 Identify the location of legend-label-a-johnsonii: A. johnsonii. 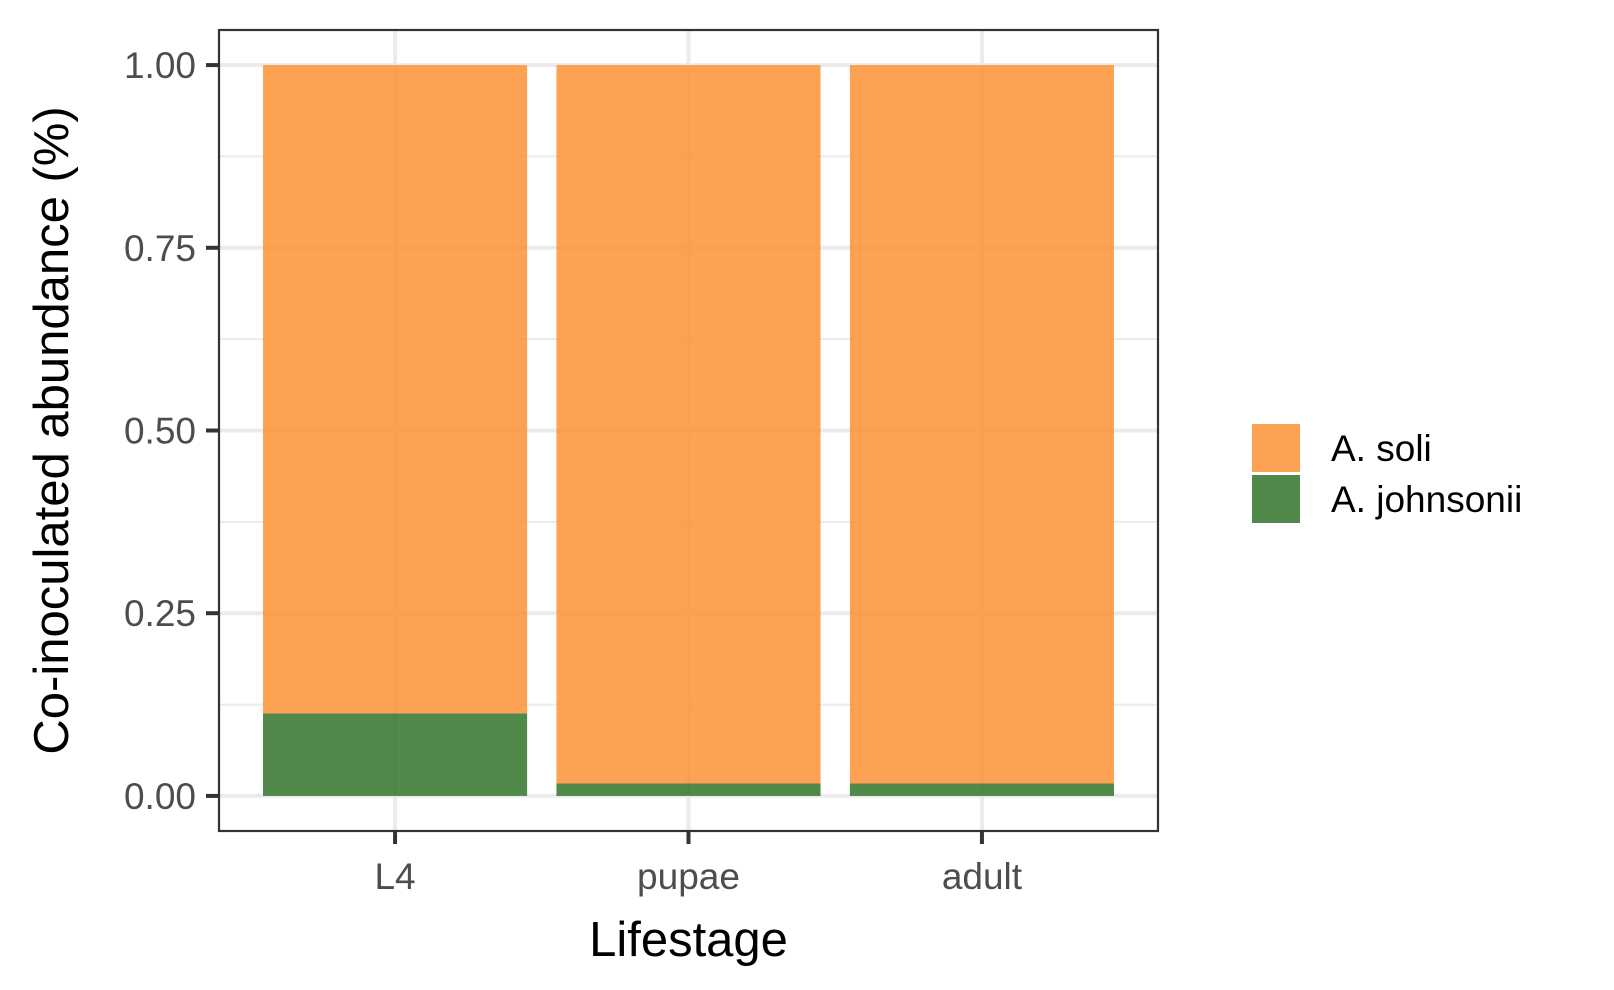
(1426, 499).